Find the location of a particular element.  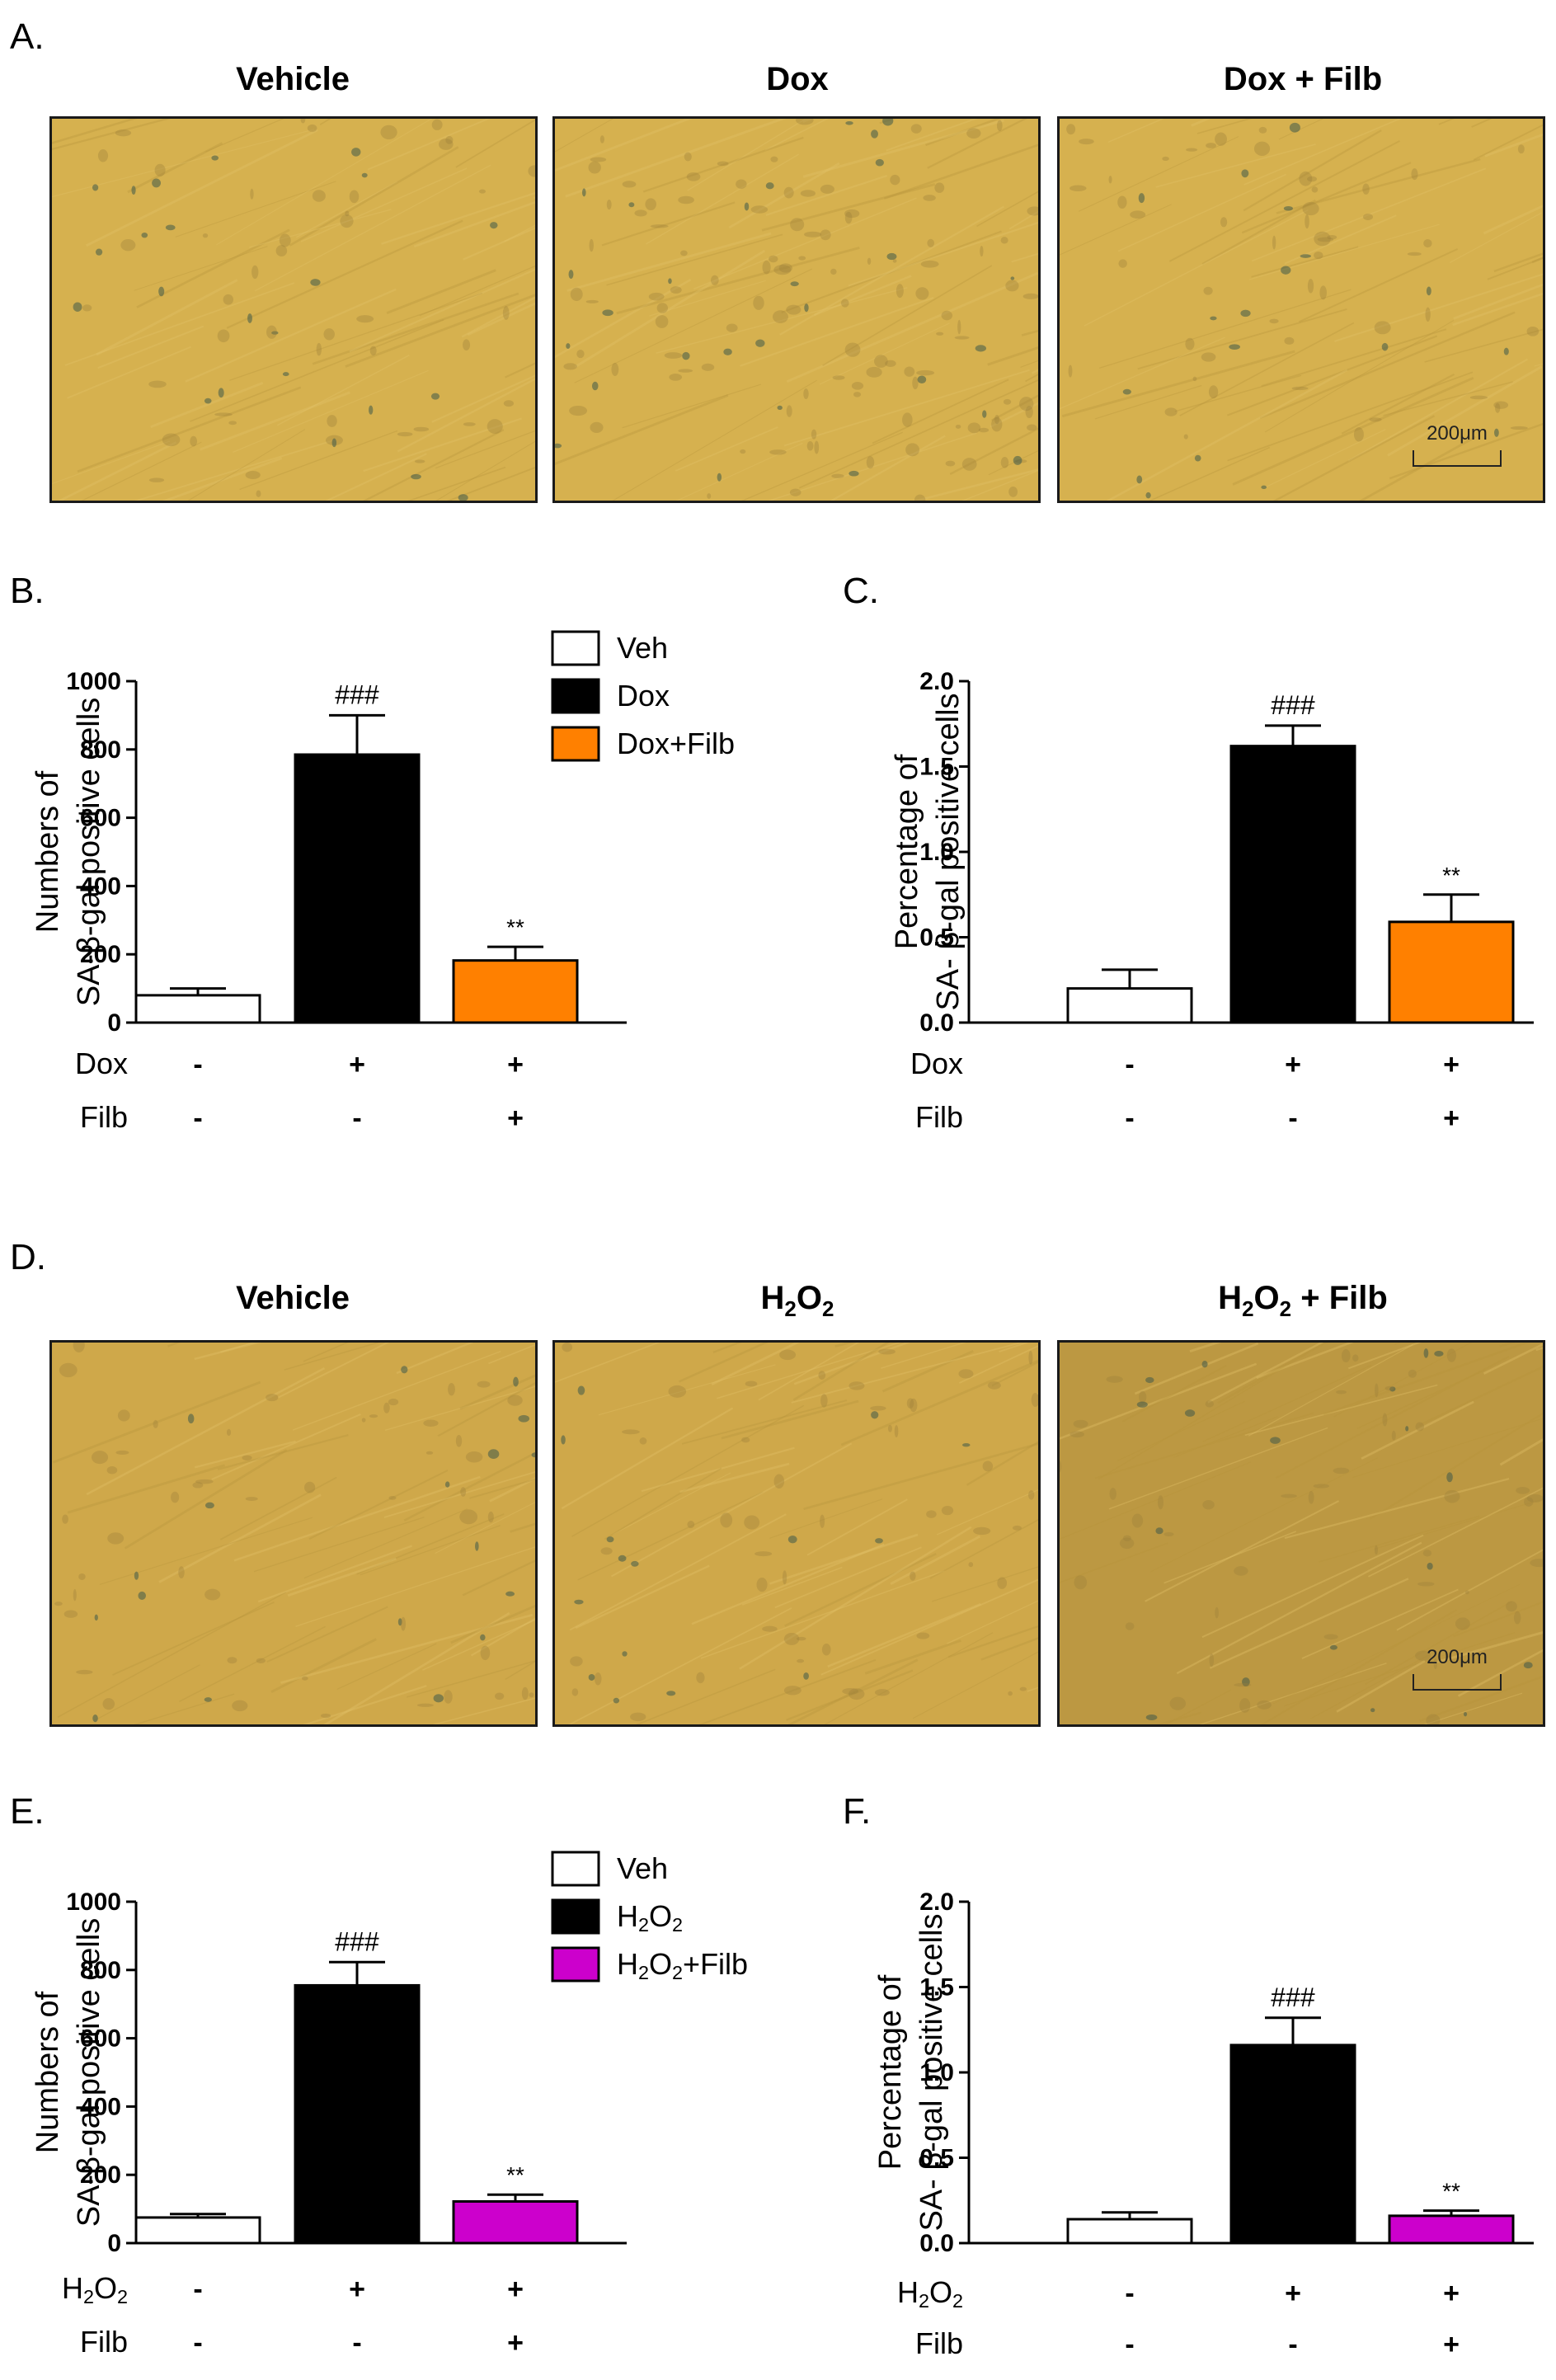

panel-label-a: A. is located at coordinates (27, 36).